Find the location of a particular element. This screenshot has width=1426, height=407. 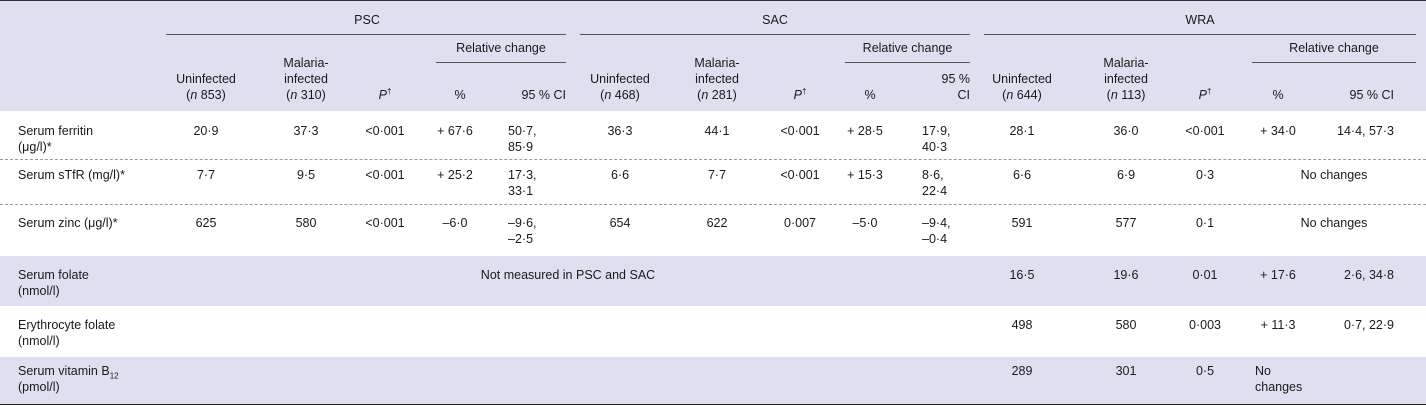

col-n: (n 281) is located at coordinates (717, 95).